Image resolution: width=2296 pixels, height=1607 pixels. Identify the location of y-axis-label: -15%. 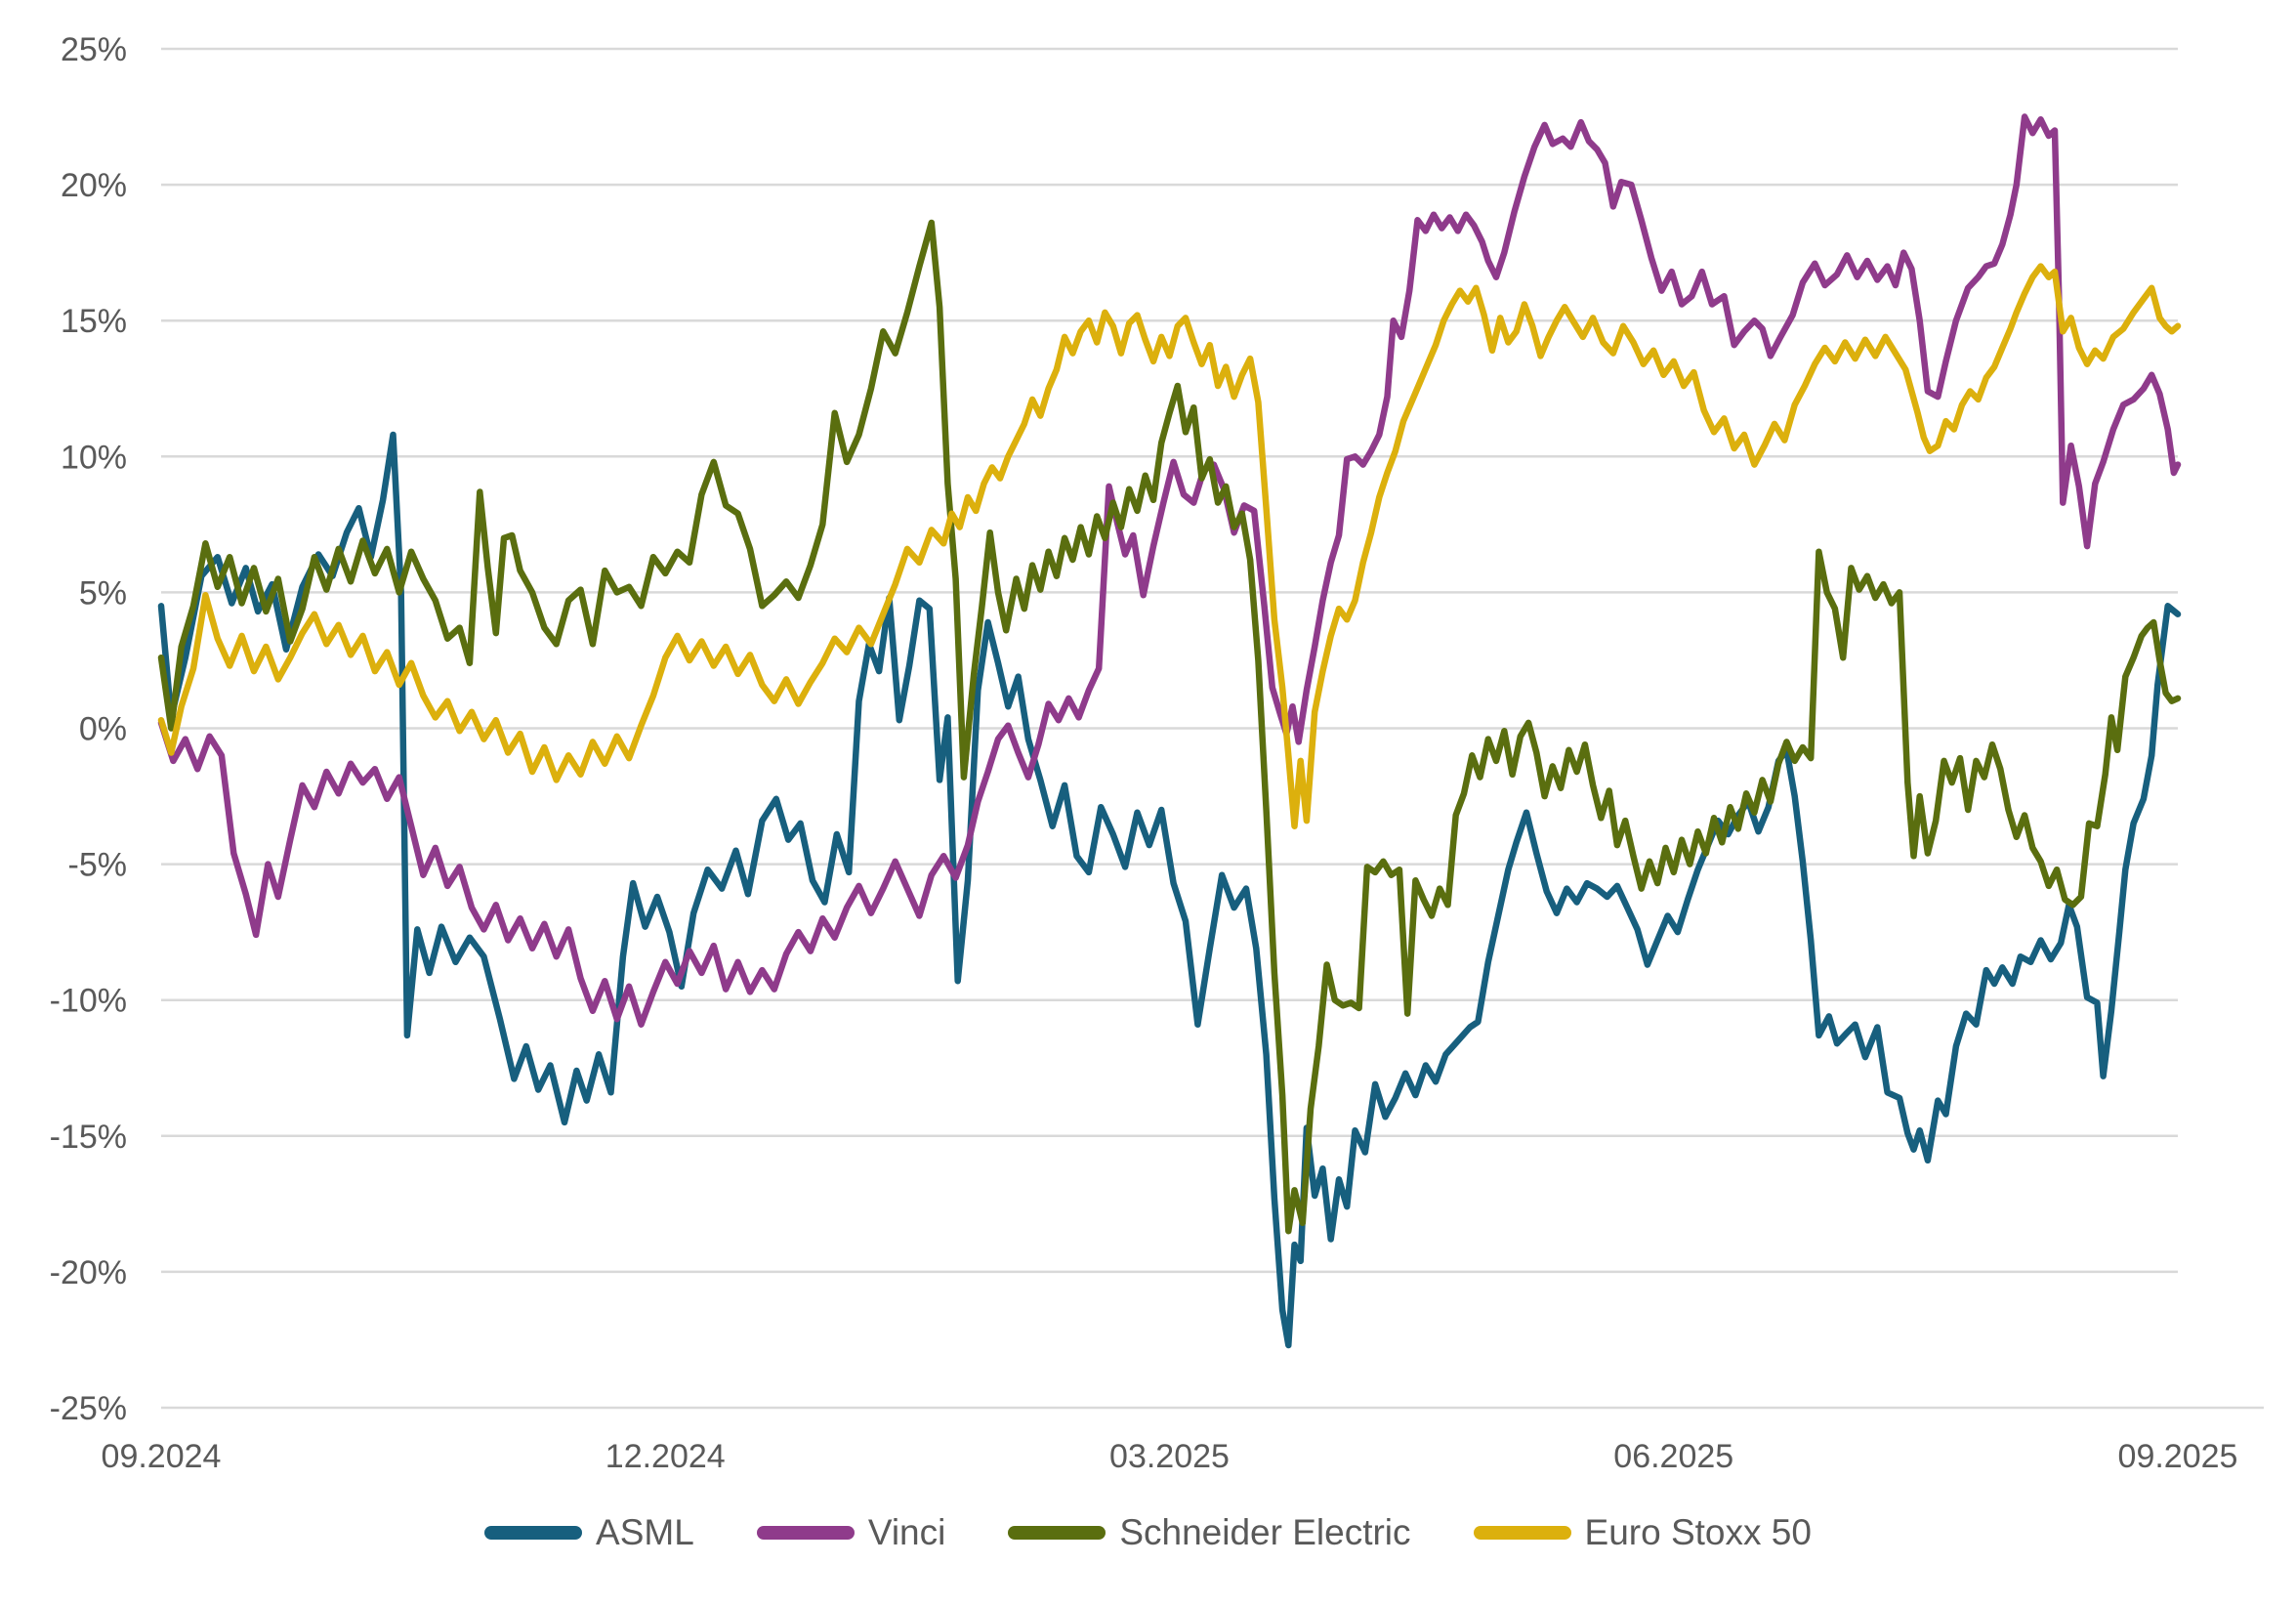
(88, 1138).